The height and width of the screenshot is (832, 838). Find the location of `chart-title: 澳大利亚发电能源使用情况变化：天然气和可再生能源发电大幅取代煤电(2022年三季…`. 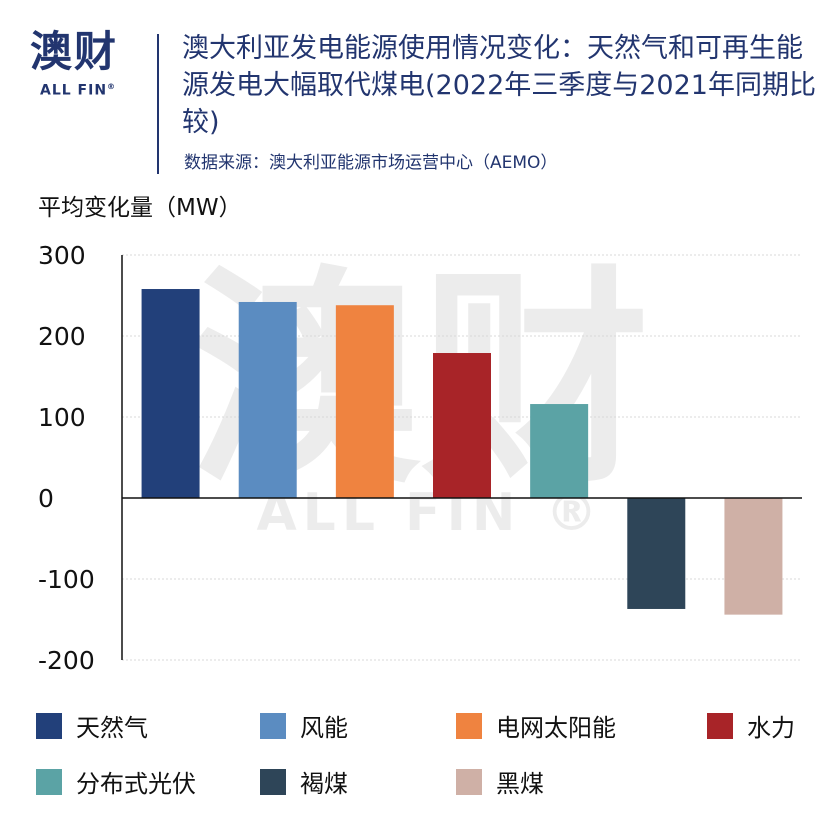

chart-title: 澳大利亚发电能源使用情况变化：天然气和可再生能源发电大幅取代煤电(2022年三季… is located at coordinates (499, 85).